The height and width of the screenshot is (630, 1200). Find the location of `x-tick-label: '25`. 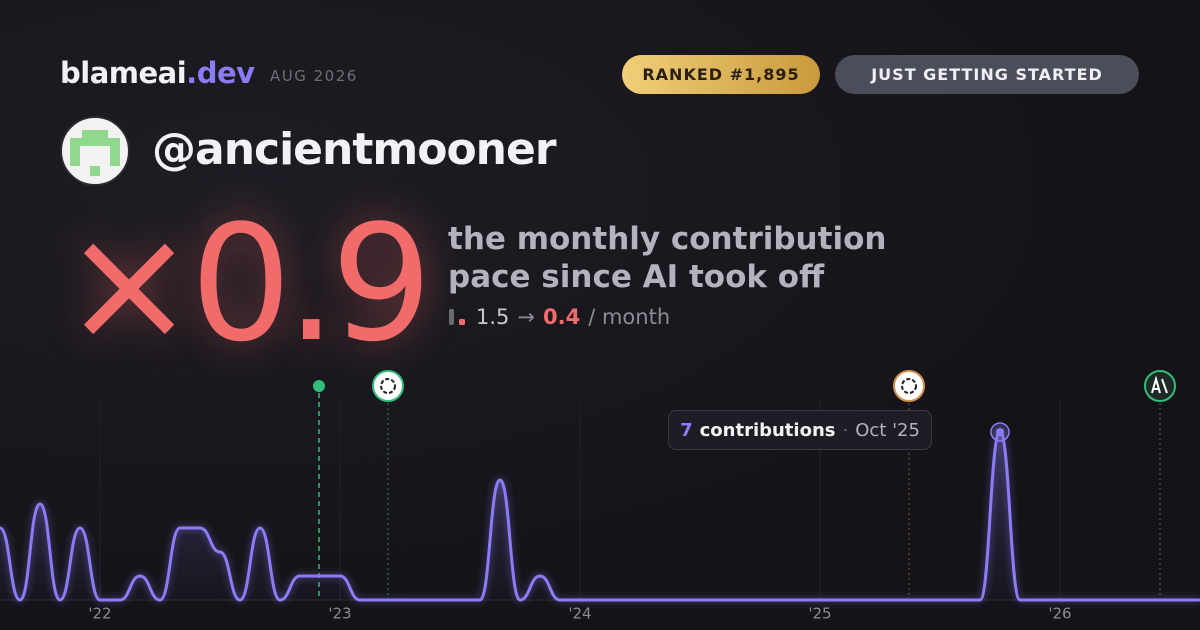

x-tick-label: '25 is located at coordinates (819, 614).